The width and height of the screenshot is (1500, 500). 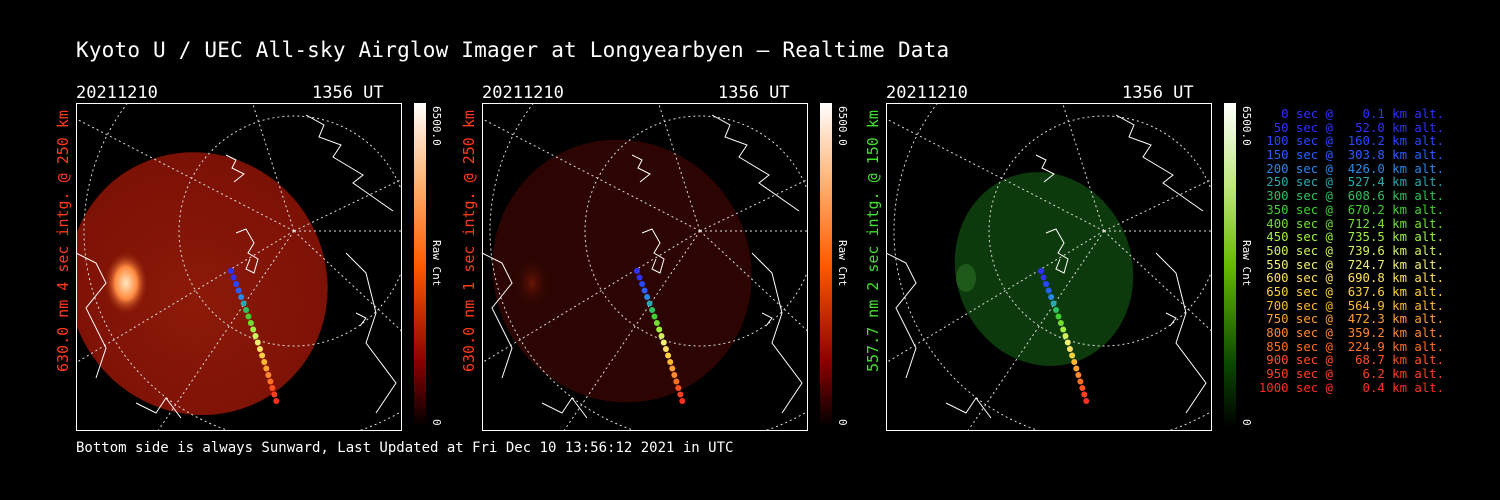 I want to click on panel-2-coastlines, so click(x=642, y=266).